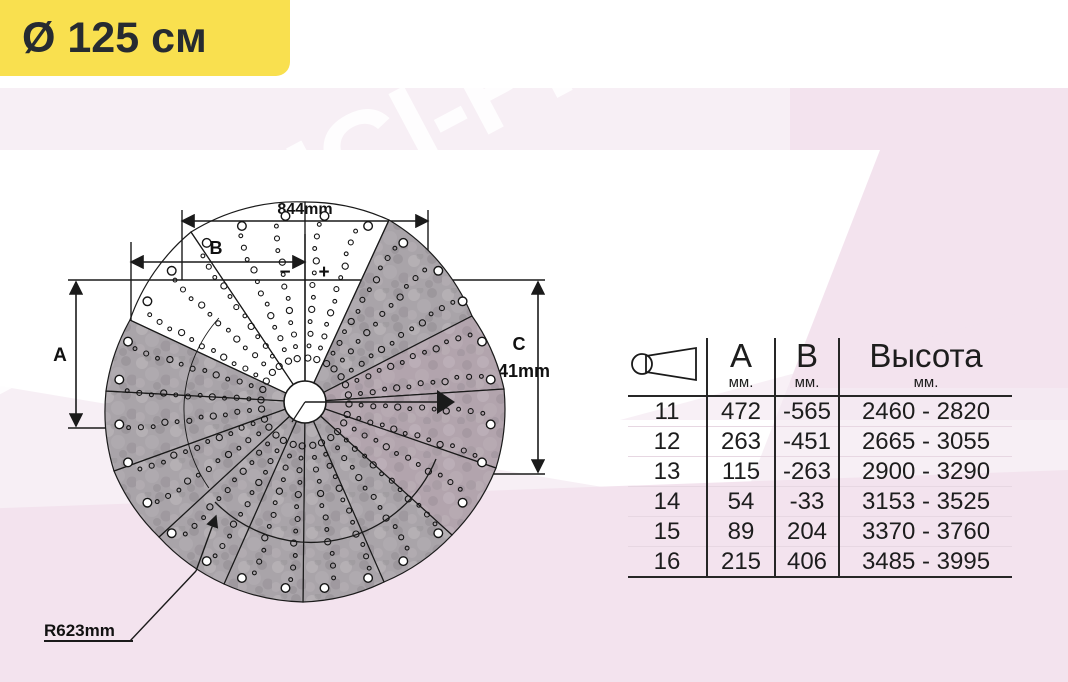  What do you see at coordinates (925, 471) in the screenshot?
I see `table-cell-height: 2900 - 3290` at bounding box center [925, 471].